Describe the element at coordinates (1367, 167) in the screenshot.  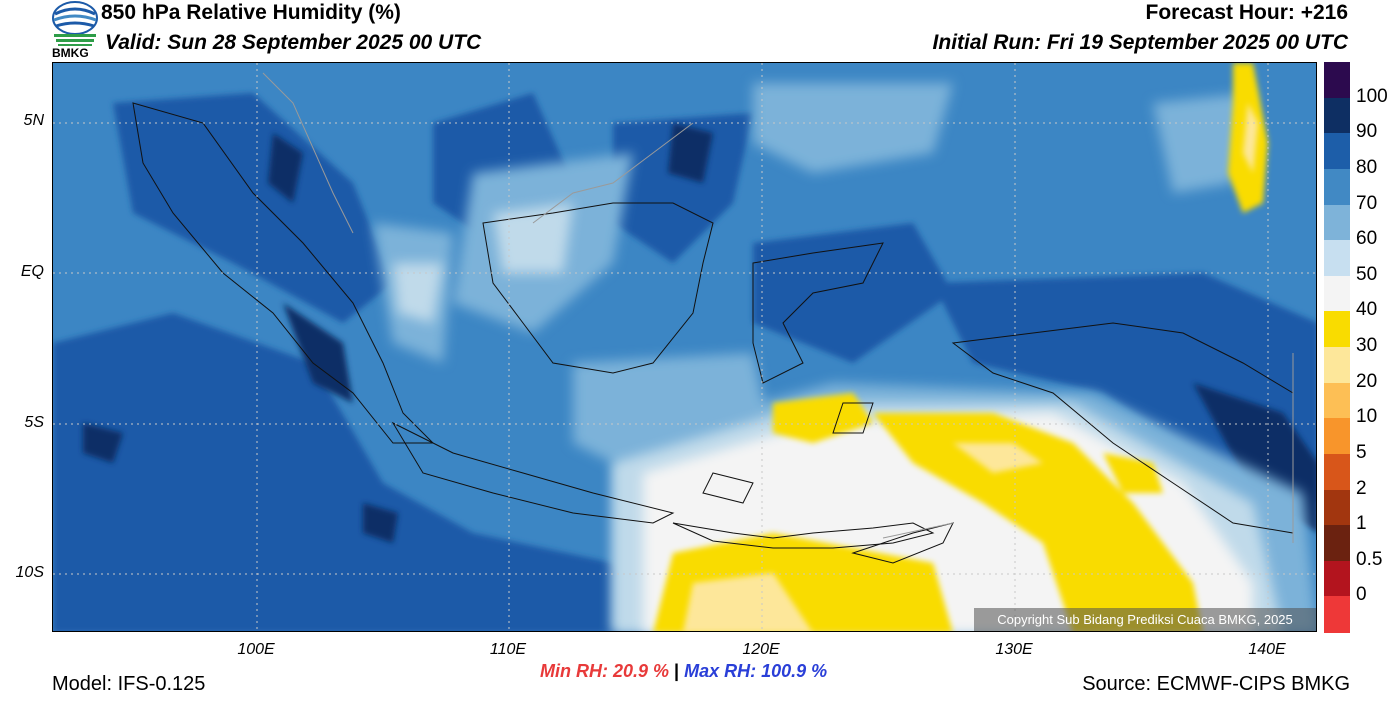
I see `colorbar-label: 80` at that location.